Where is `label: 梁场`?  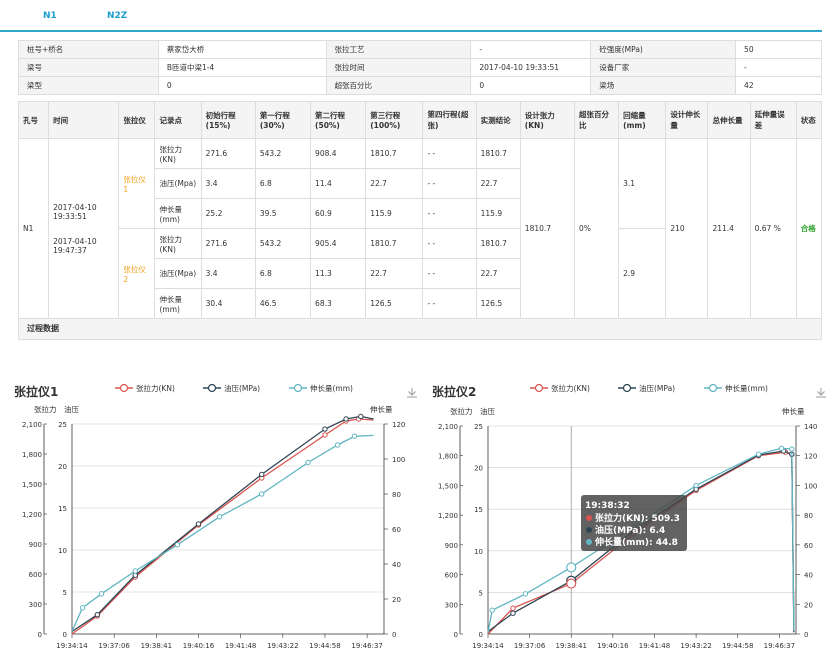 label: 梁场 is located at coordinates (663, 85).